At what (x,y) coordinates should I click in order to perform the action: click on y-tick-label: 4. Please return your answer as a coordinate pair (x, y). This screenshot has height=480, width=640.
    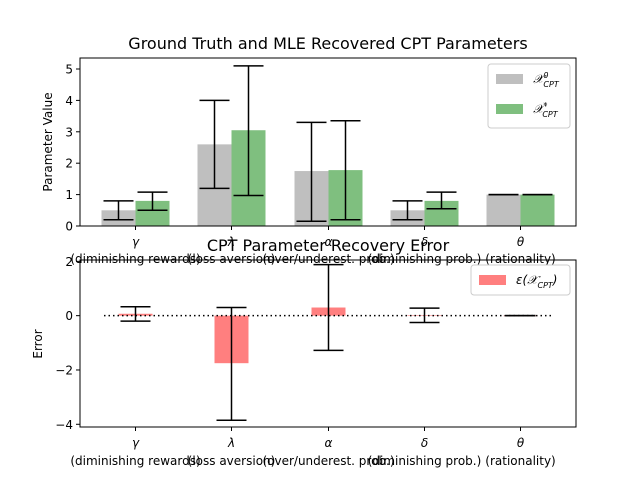
    Looking at the image, I should click on (69, 101).